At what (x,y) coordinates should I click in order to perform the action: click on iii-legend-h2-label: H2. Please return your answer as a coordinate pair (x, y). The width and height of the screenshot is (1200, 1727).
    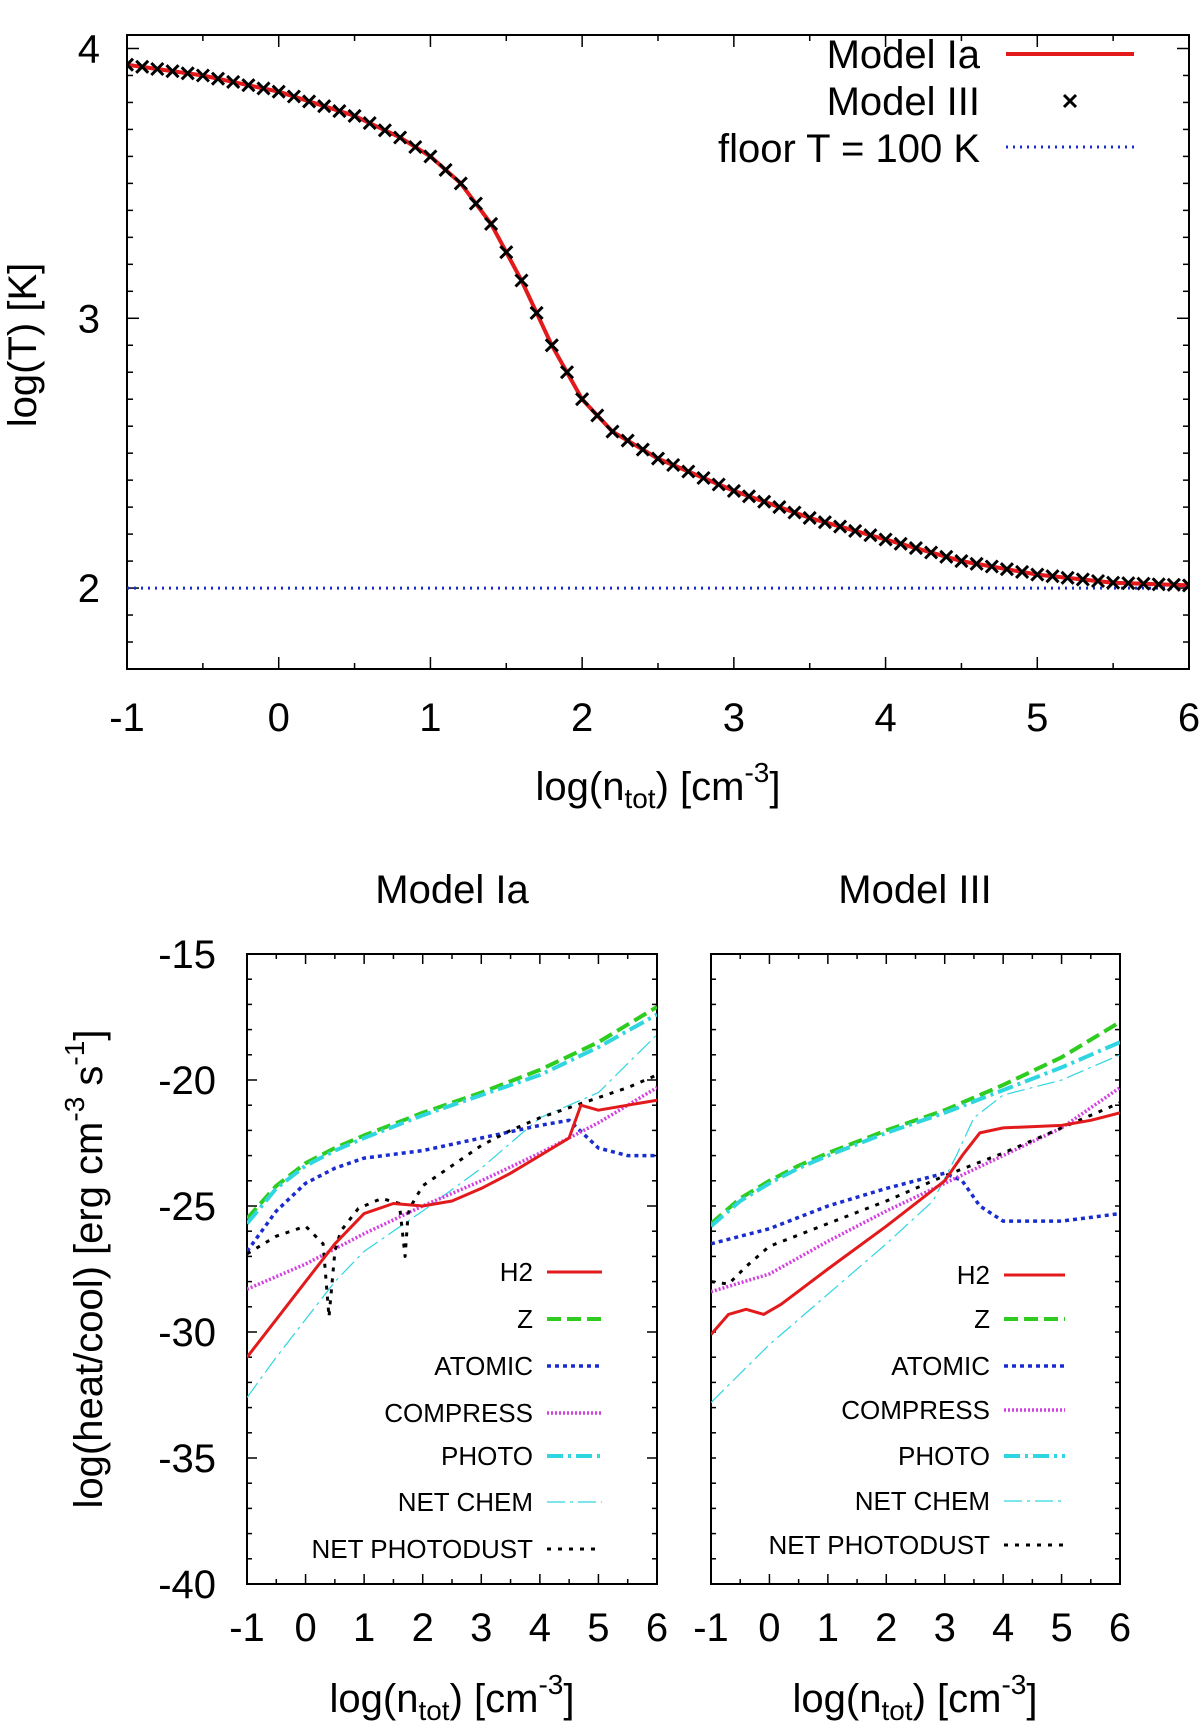
    Looking at the image, I should click on (973, 1275).